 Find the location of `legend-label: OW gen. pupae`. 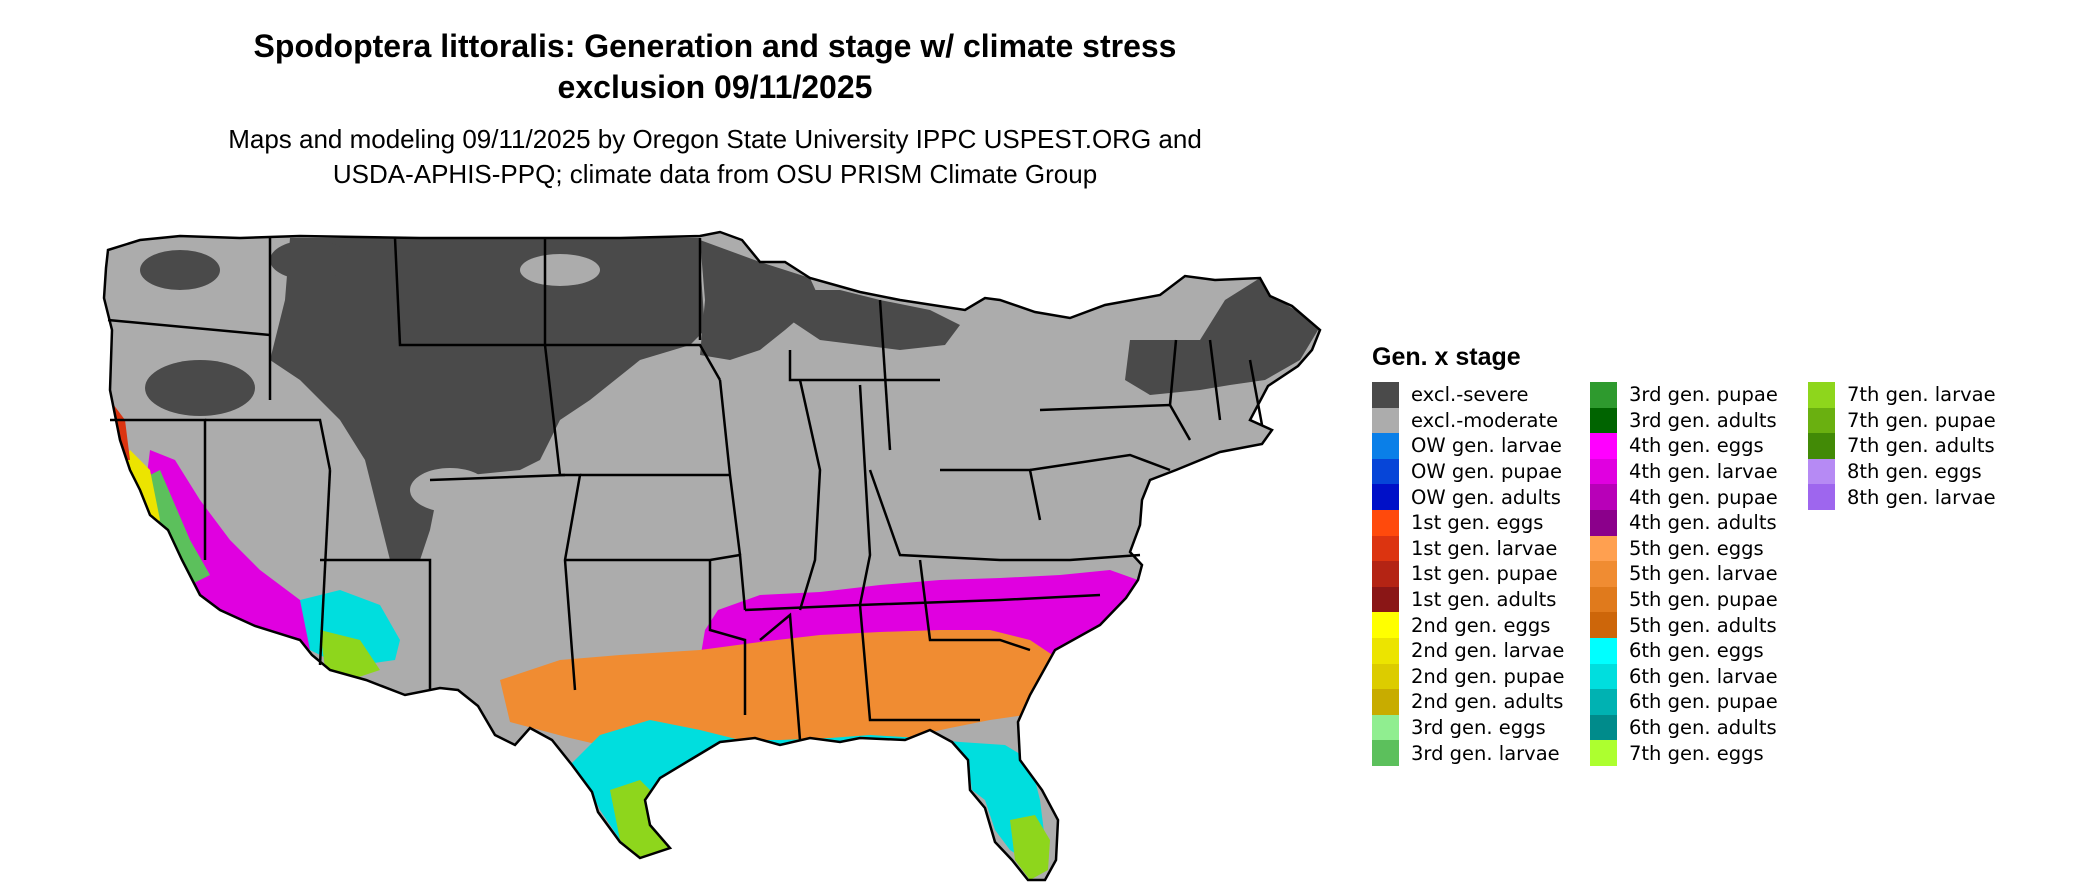

legend-label: OW gen. pupae is located at coordinates (1487, 472).